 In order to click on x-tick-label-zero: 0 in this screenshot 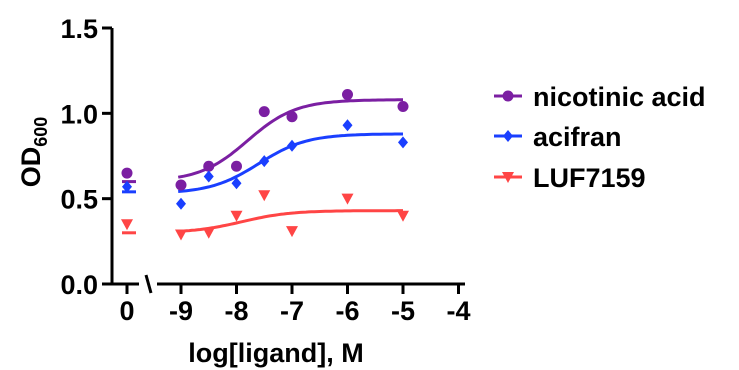, I will do `click(126, 311)`.